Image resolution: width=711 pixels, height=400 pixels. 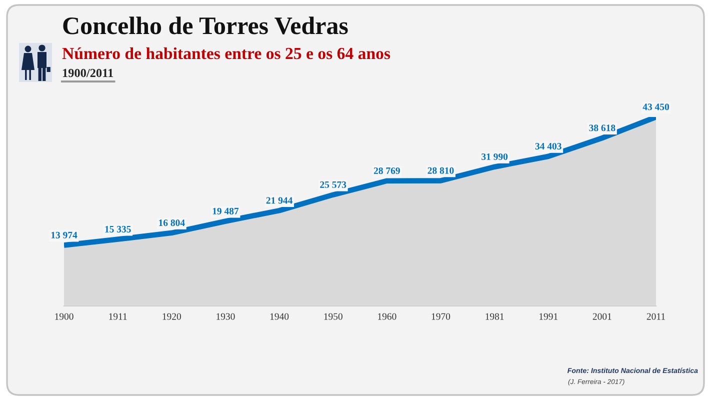 What do you see at coordinates (602, 128) in the screenshot?
I see `data-label: 38 618` at bounding box center [602, 128].